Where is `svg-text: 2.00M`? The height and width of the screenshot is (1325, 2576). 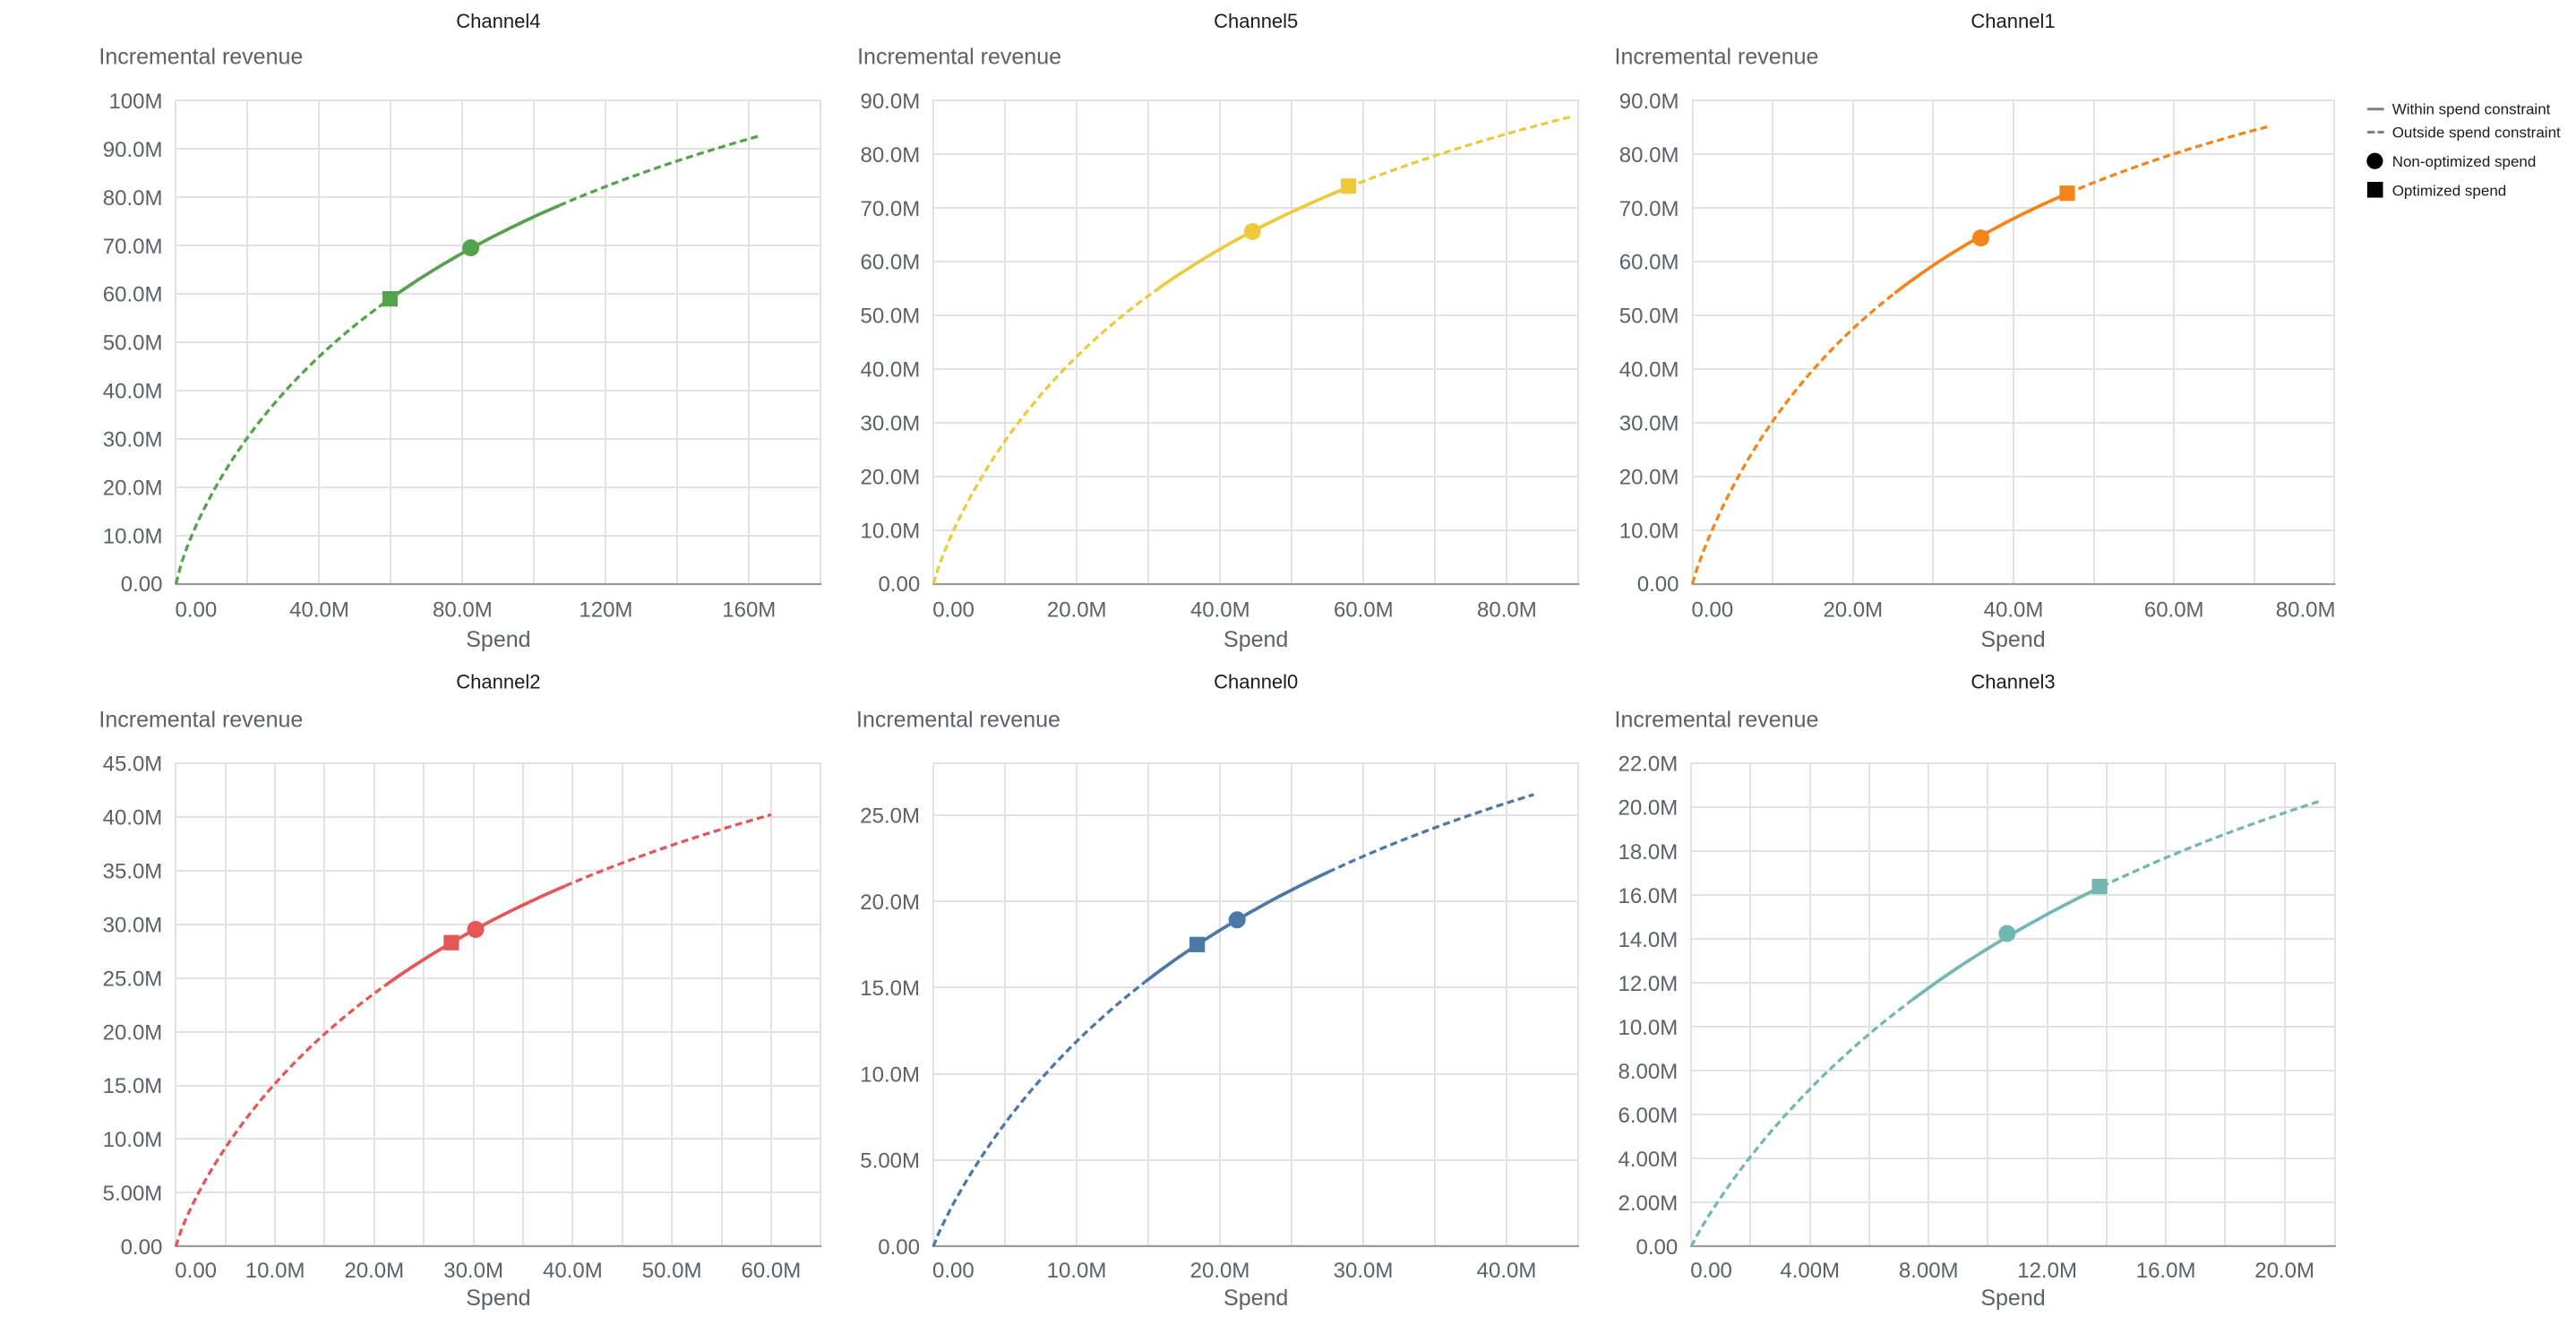
svg-text: 2.00M is located at coordinates (1648, 1204).